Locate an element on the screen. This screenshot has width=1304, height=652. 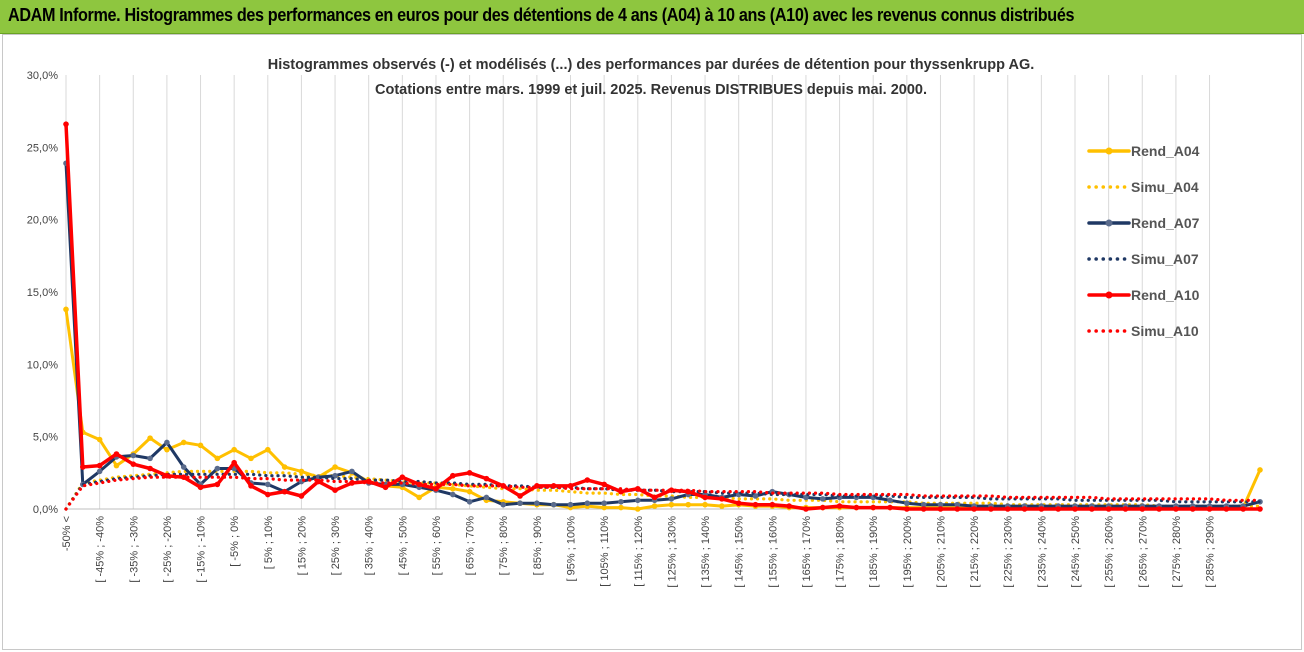
x-tick-label: [ -25% ; -20% is located at coordinates (168, 549).